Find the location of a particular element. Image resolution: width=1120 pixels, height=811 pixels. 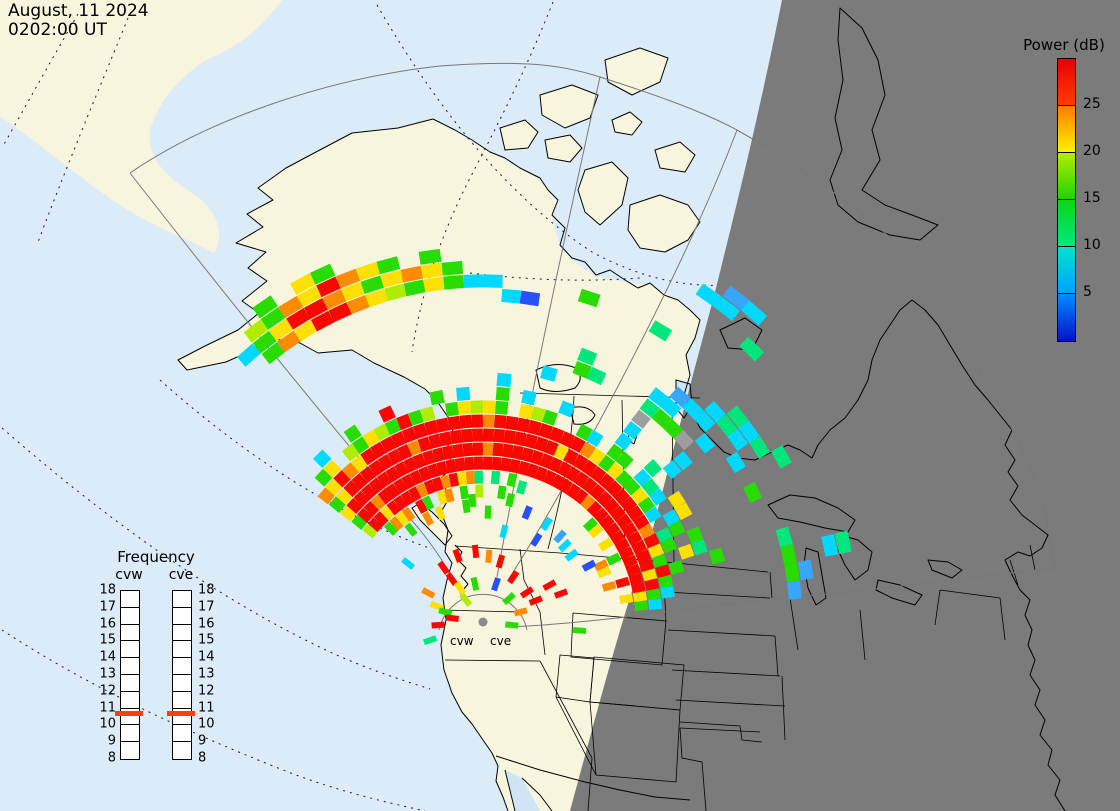

colorbar-tick-10: 10 is located at coordinates (1092, 245).